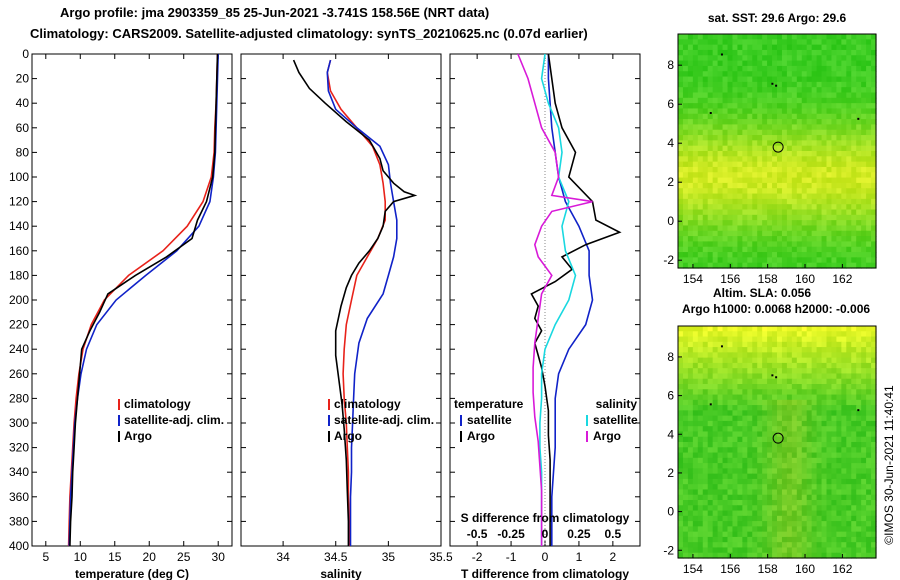 This screenshot has width=900, height=580. I want to click on sla_map-xtick-label: 162, so click(842, 569).